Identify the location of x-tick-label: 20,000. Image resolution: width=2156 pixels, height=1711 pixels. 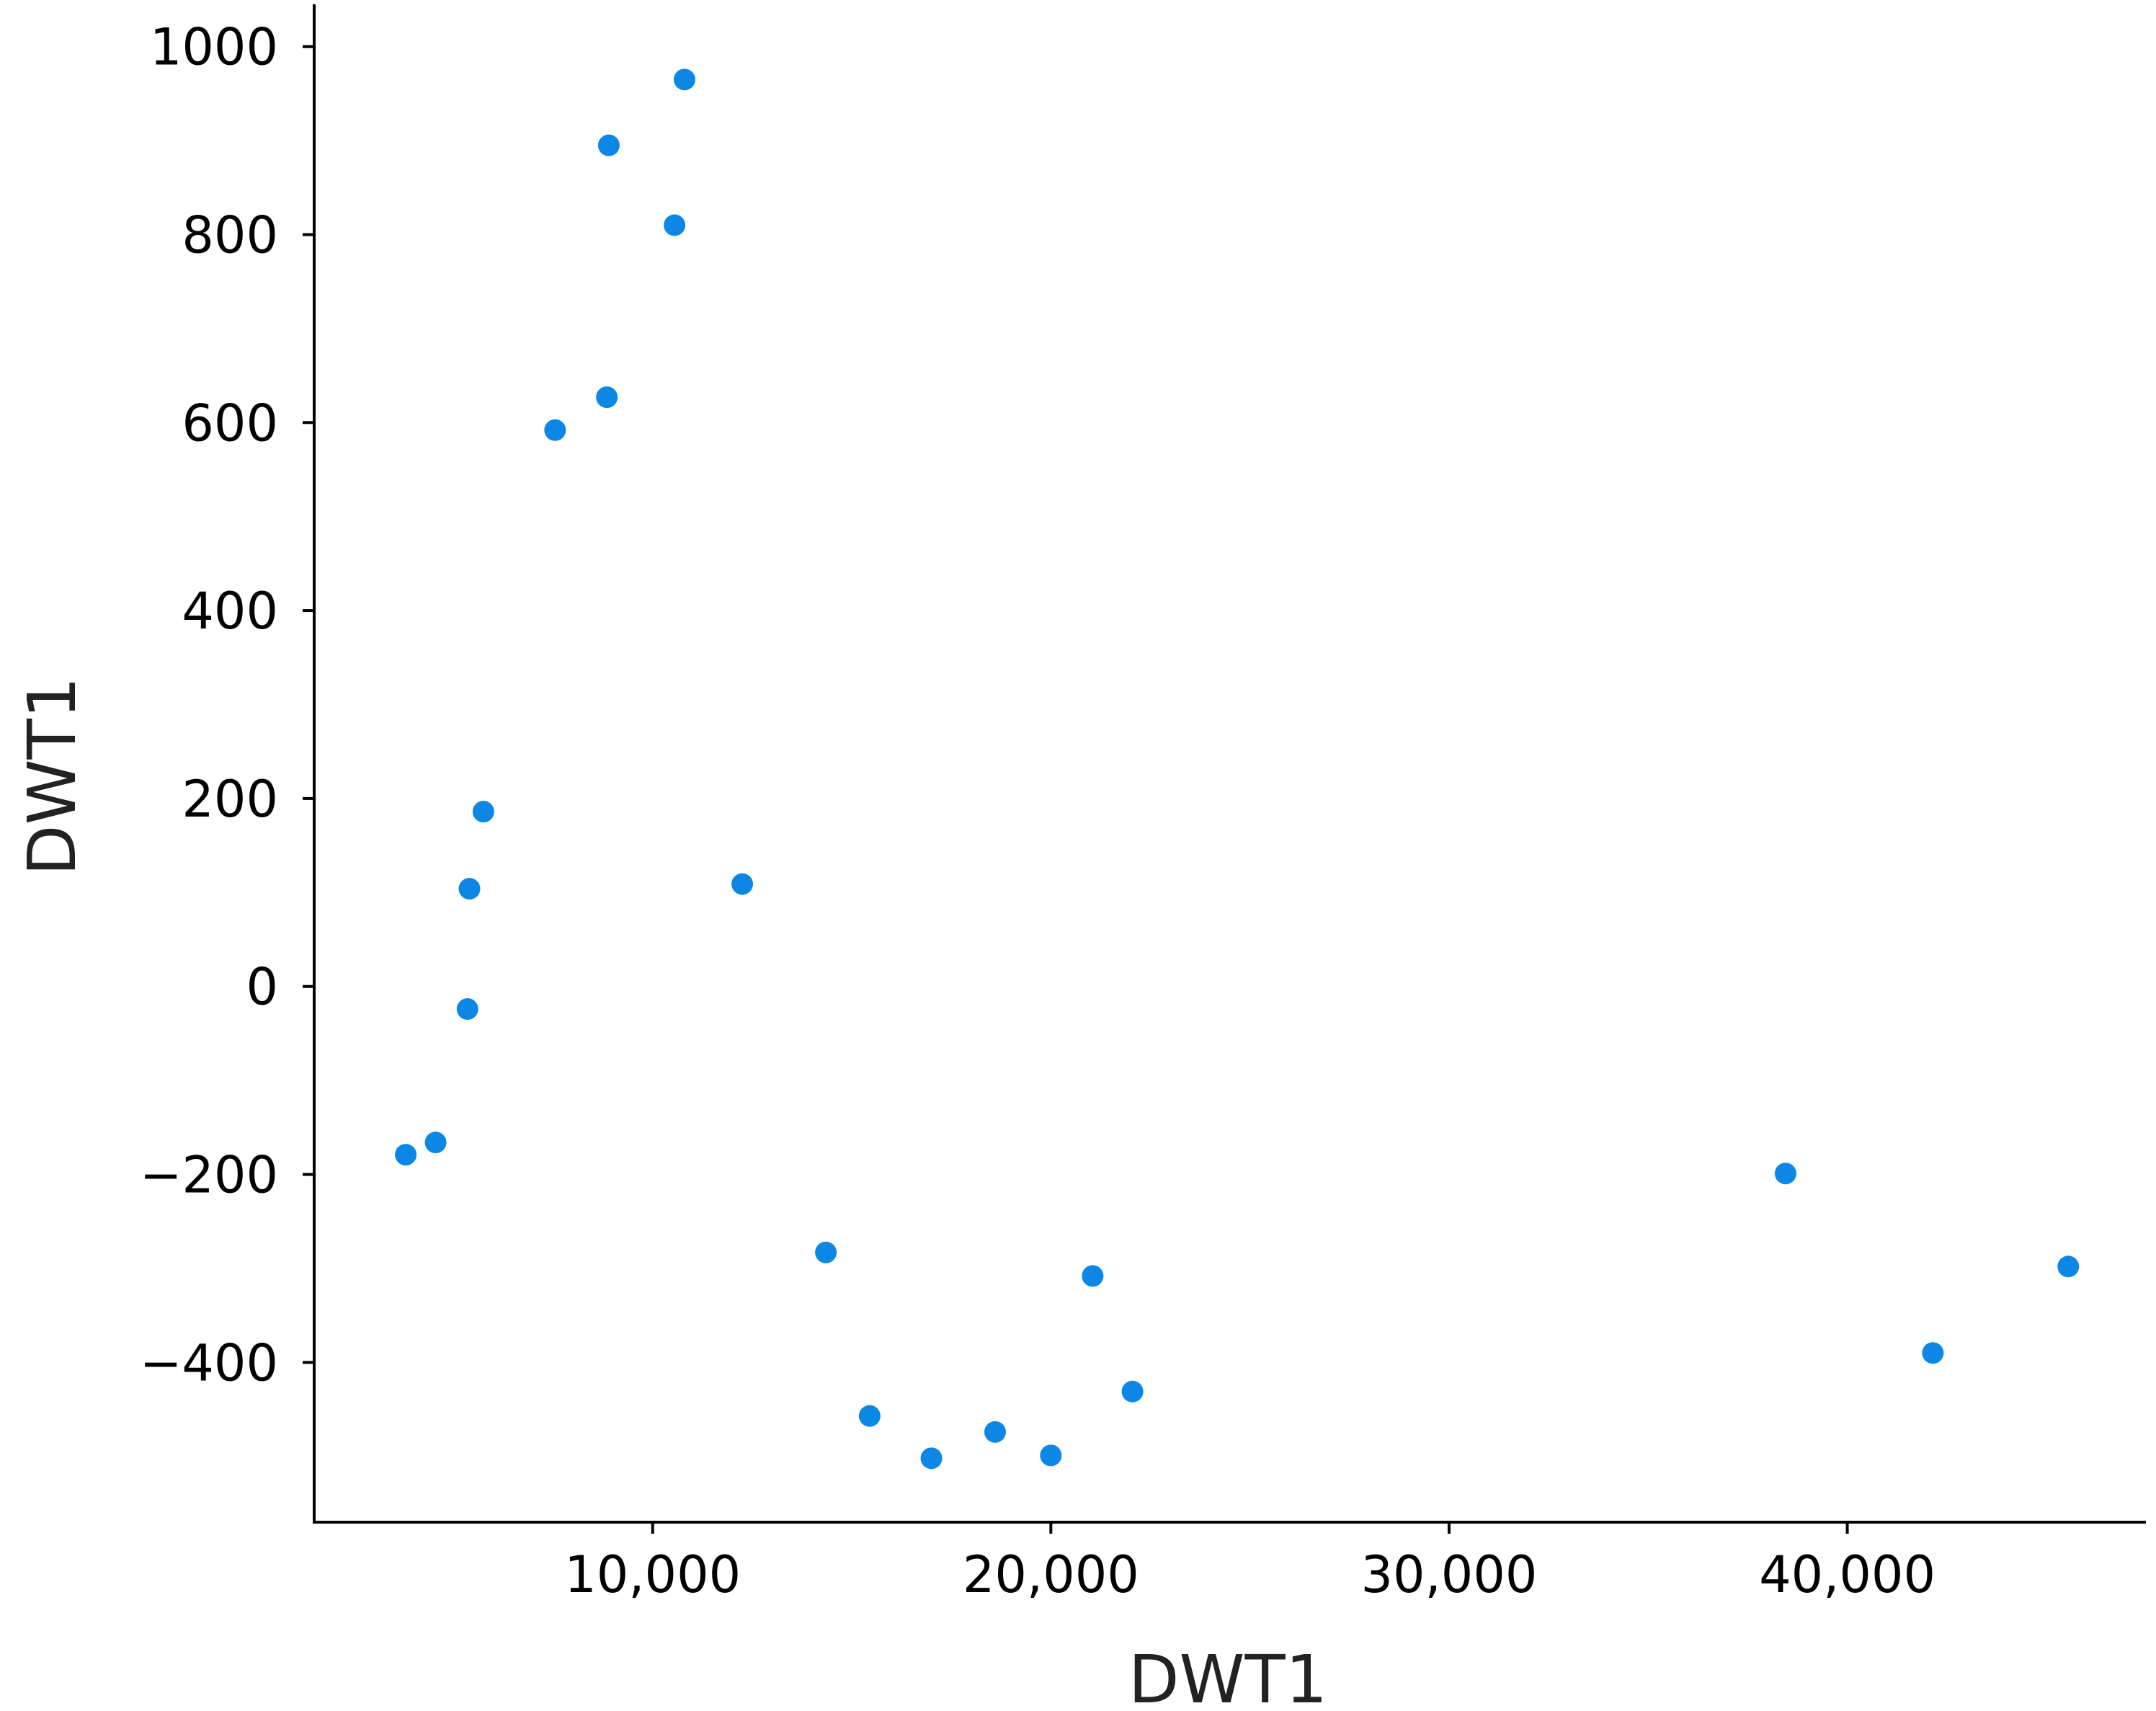
(1051, 1574).